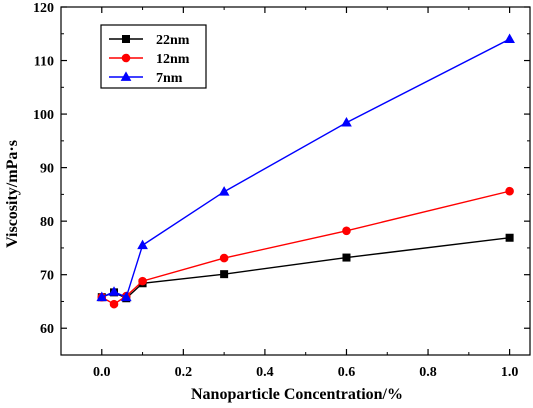  What do you see at coordinates (44, 62) in the screenshot?
I see `y-tick-label: 110` at bounding box center [44, 62].